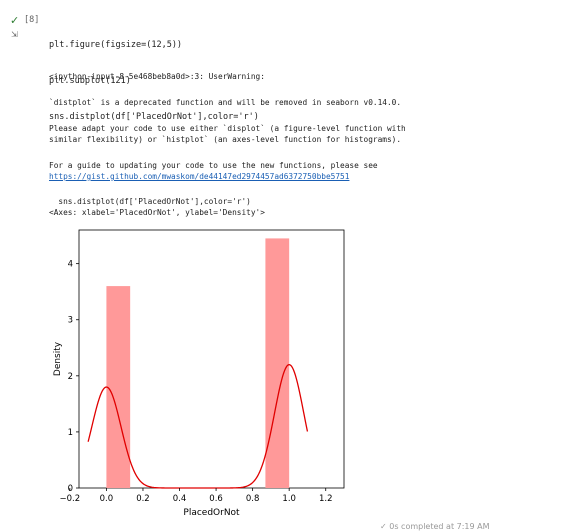 The image size is (572, 531). What do you see at coordinates (107, 499) in the screenshot?
I see `x-tick-label: 0.0` at bounding box center [107, 499].